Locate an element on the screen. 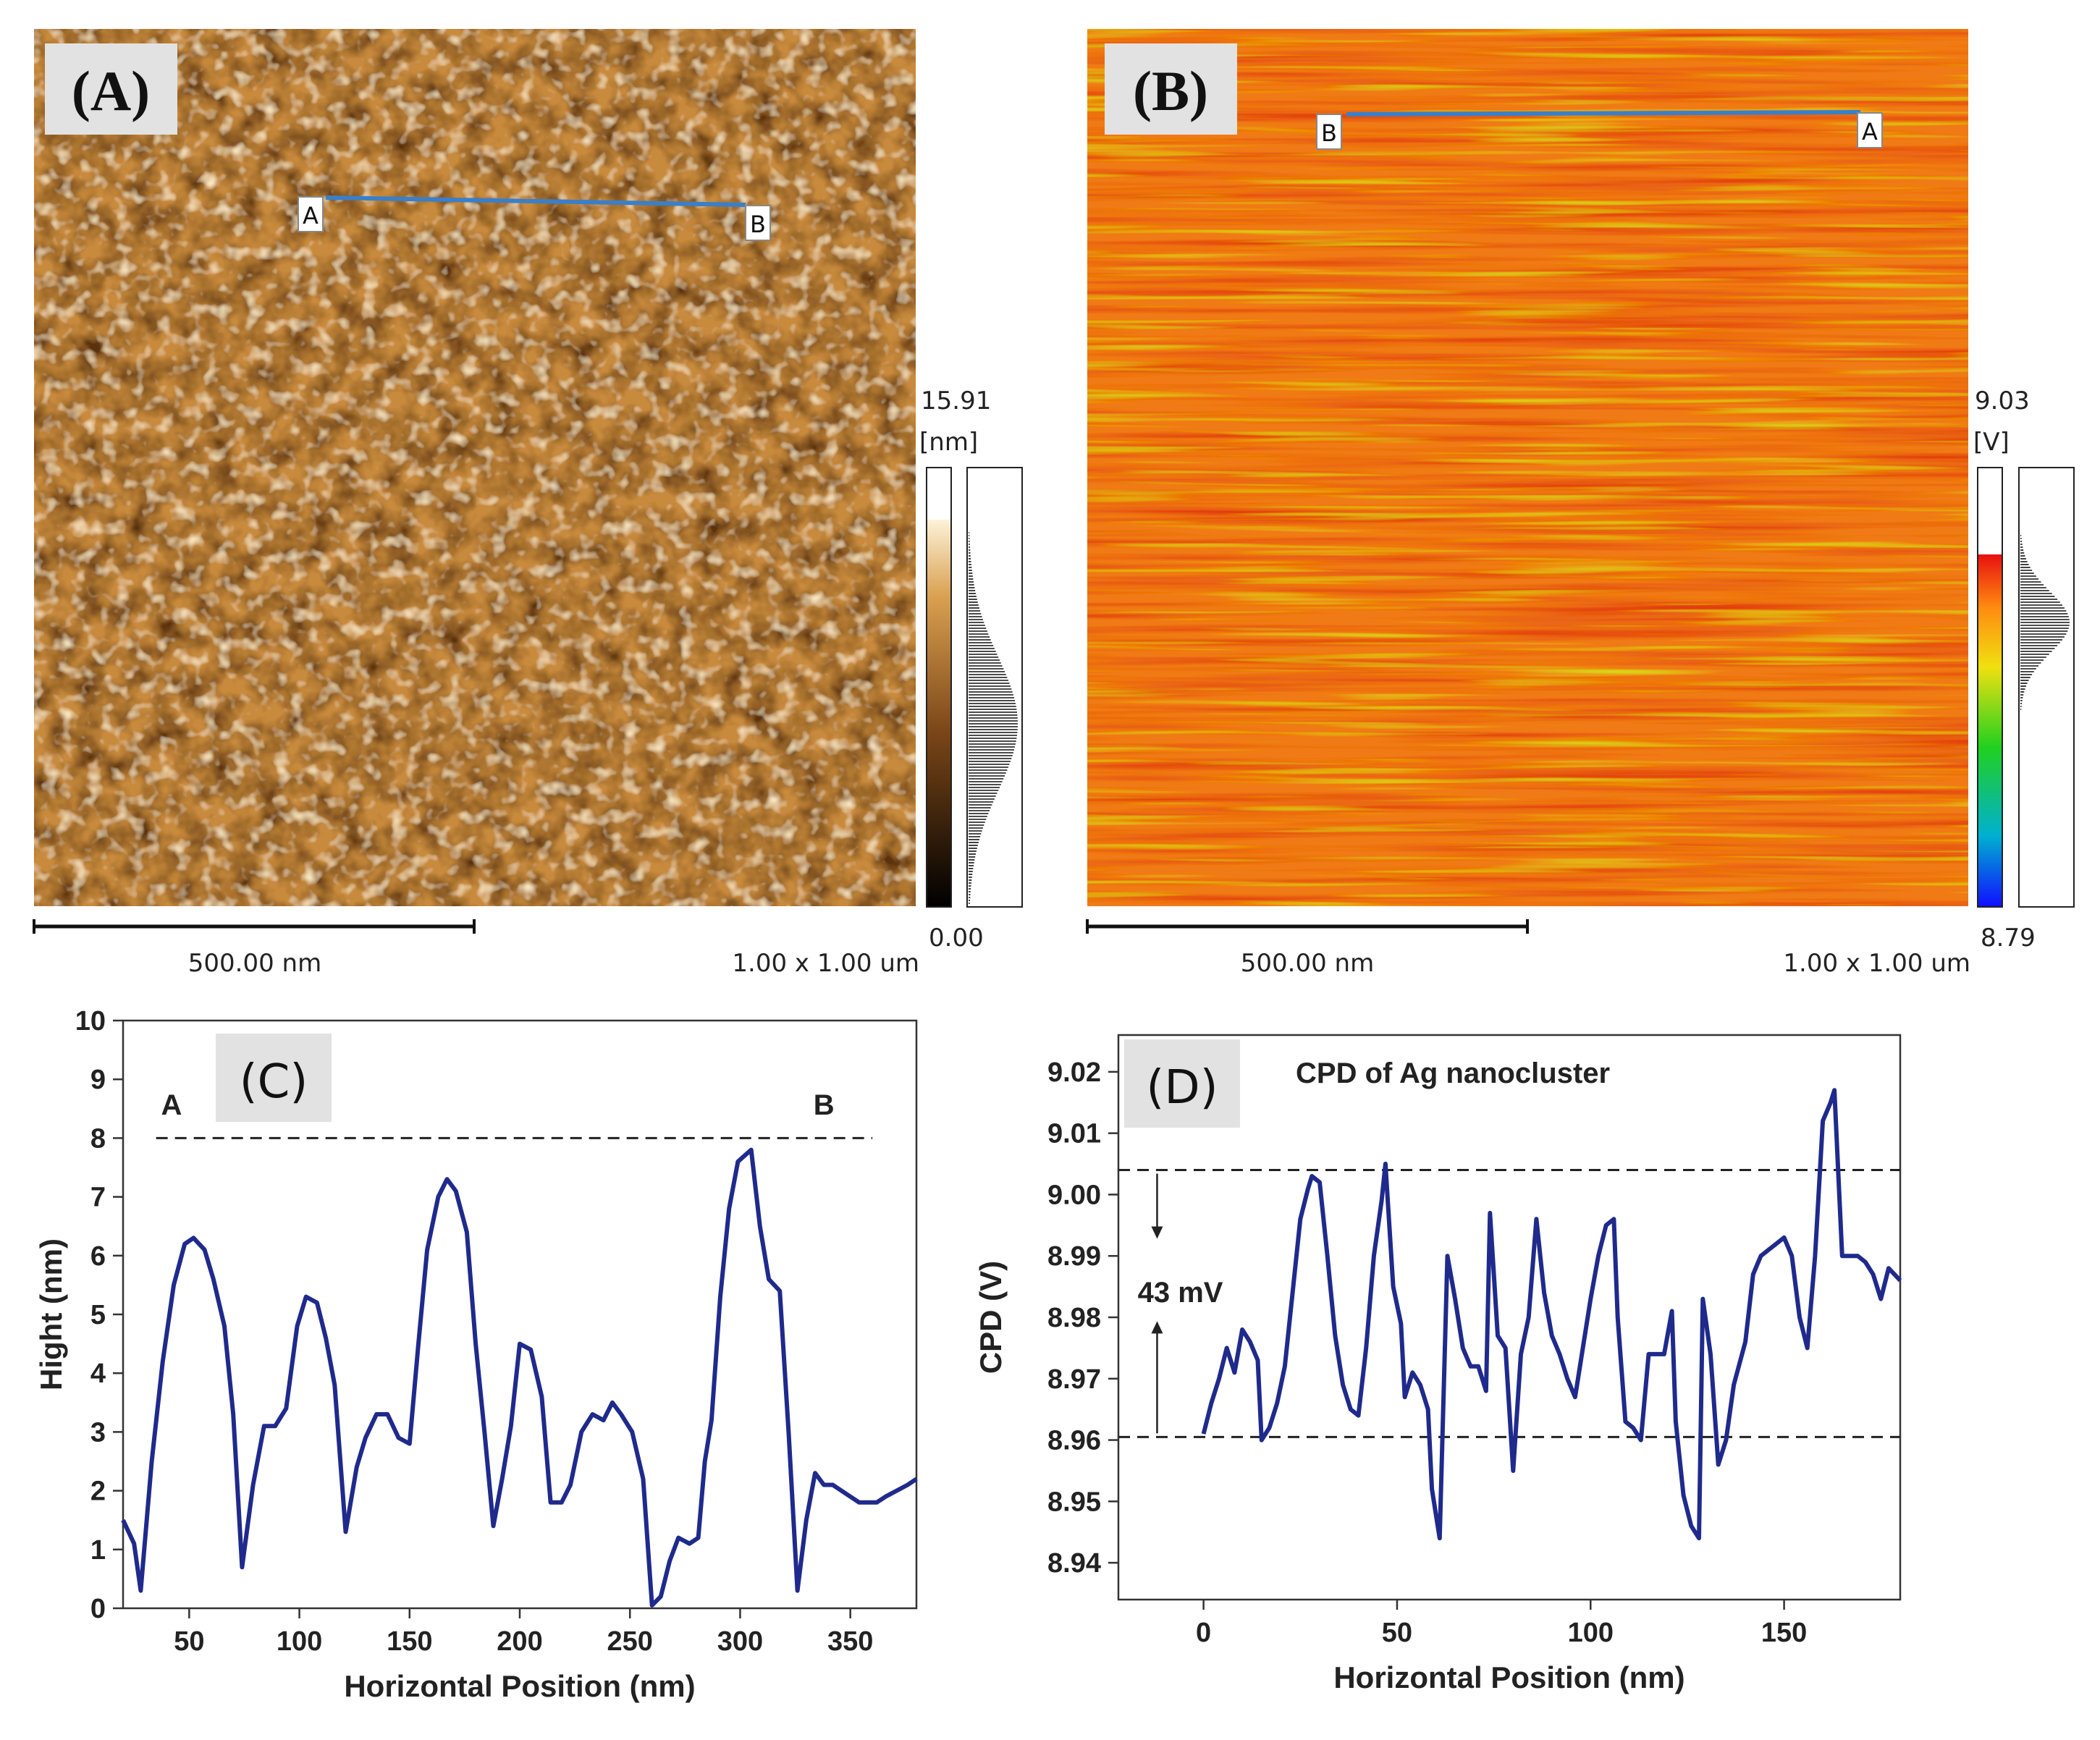 Image resolution: width=2100 pixels, height=1740 pixels. scalebar-b-label: 500.00 nm is located at coordinates (1307, 964).